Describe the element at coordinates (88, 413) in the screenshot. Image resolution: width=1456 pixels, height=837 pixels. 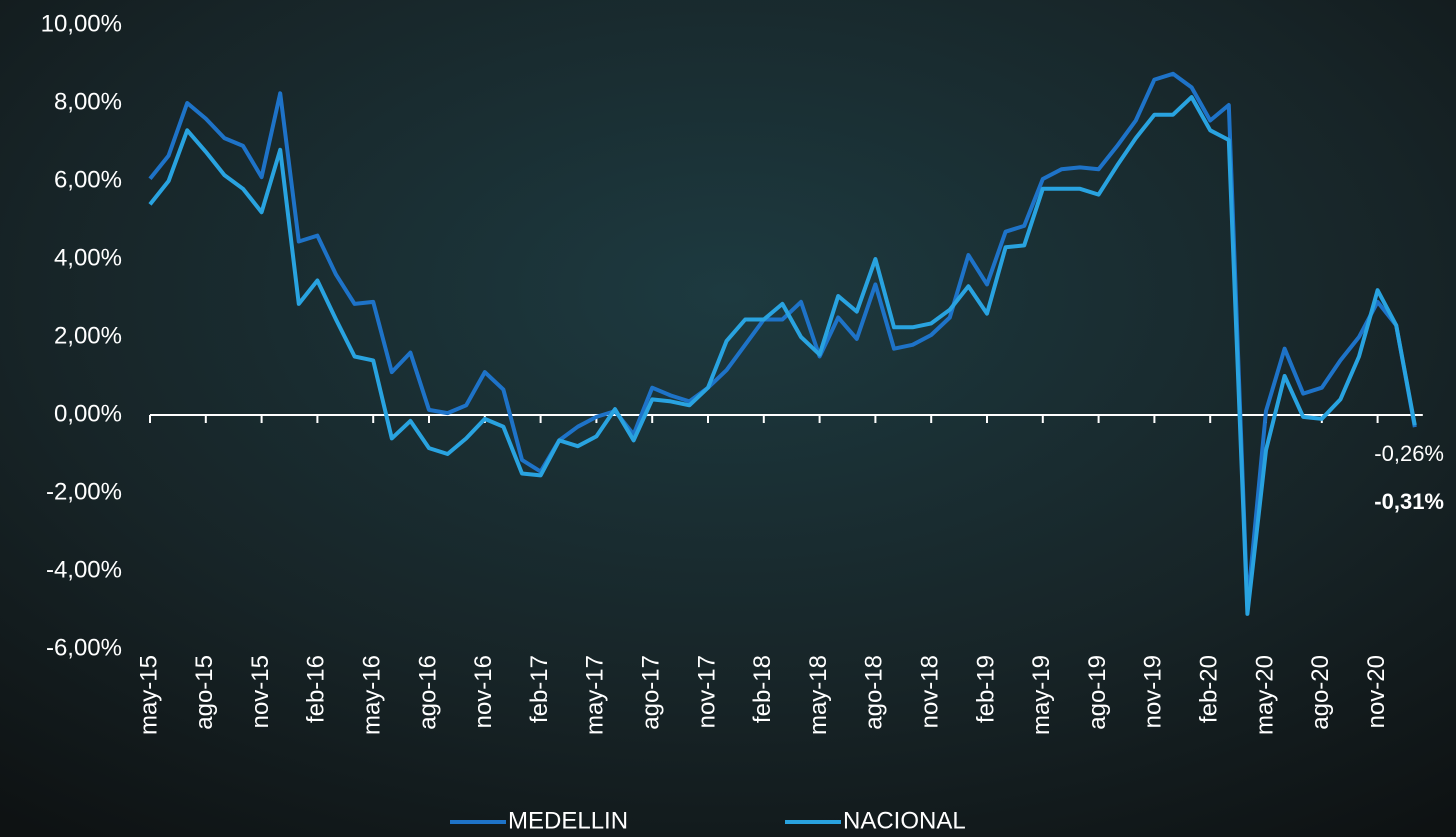
I see `y-tick-label: 0,00%` at that location.